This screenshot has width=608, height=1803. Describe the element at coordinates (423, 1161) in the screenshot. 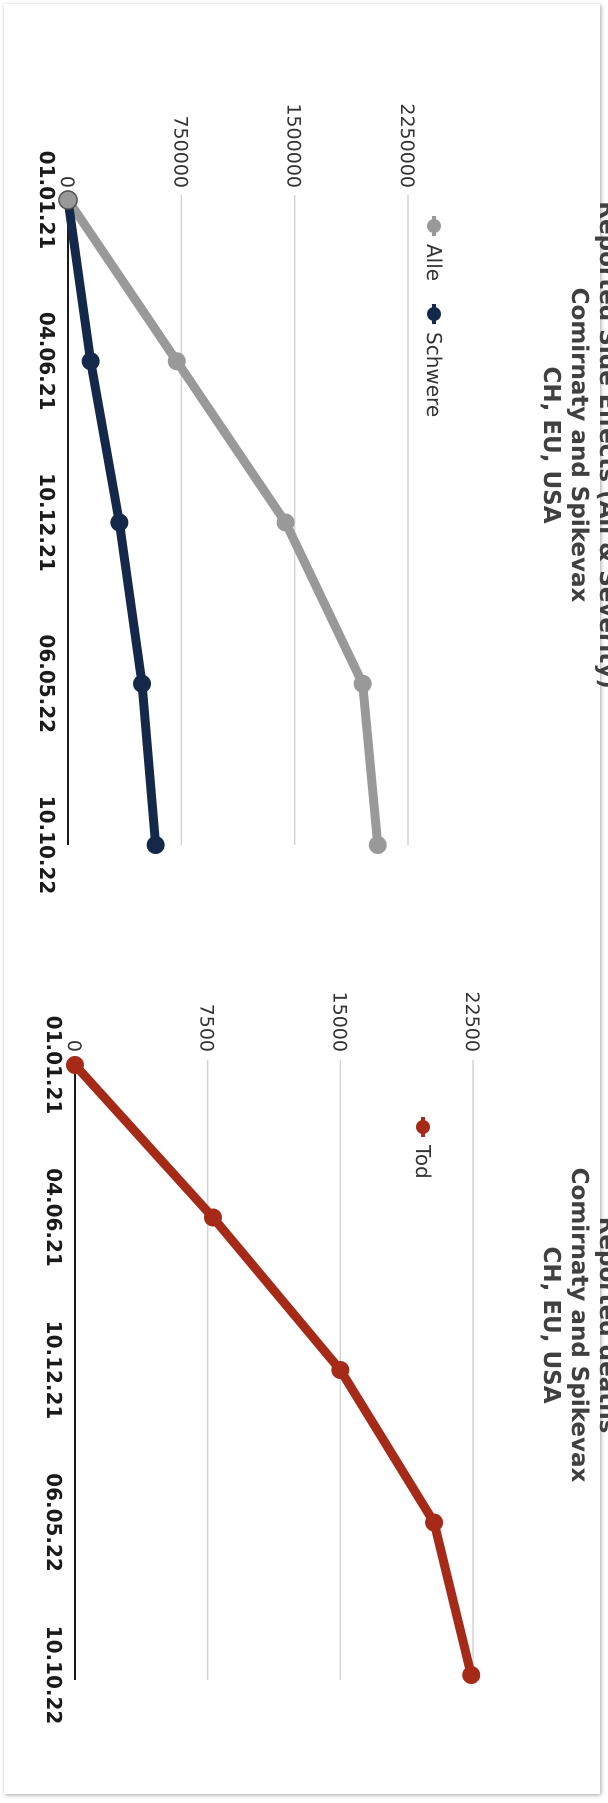

I see `legend-label-tod: Tod` at that location.